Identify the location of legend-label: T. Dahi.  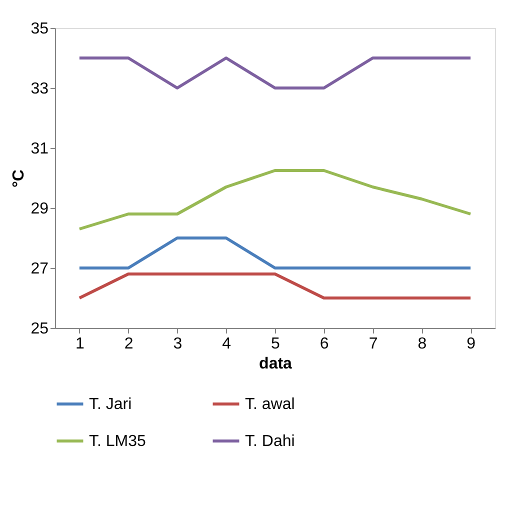
(270, 441).